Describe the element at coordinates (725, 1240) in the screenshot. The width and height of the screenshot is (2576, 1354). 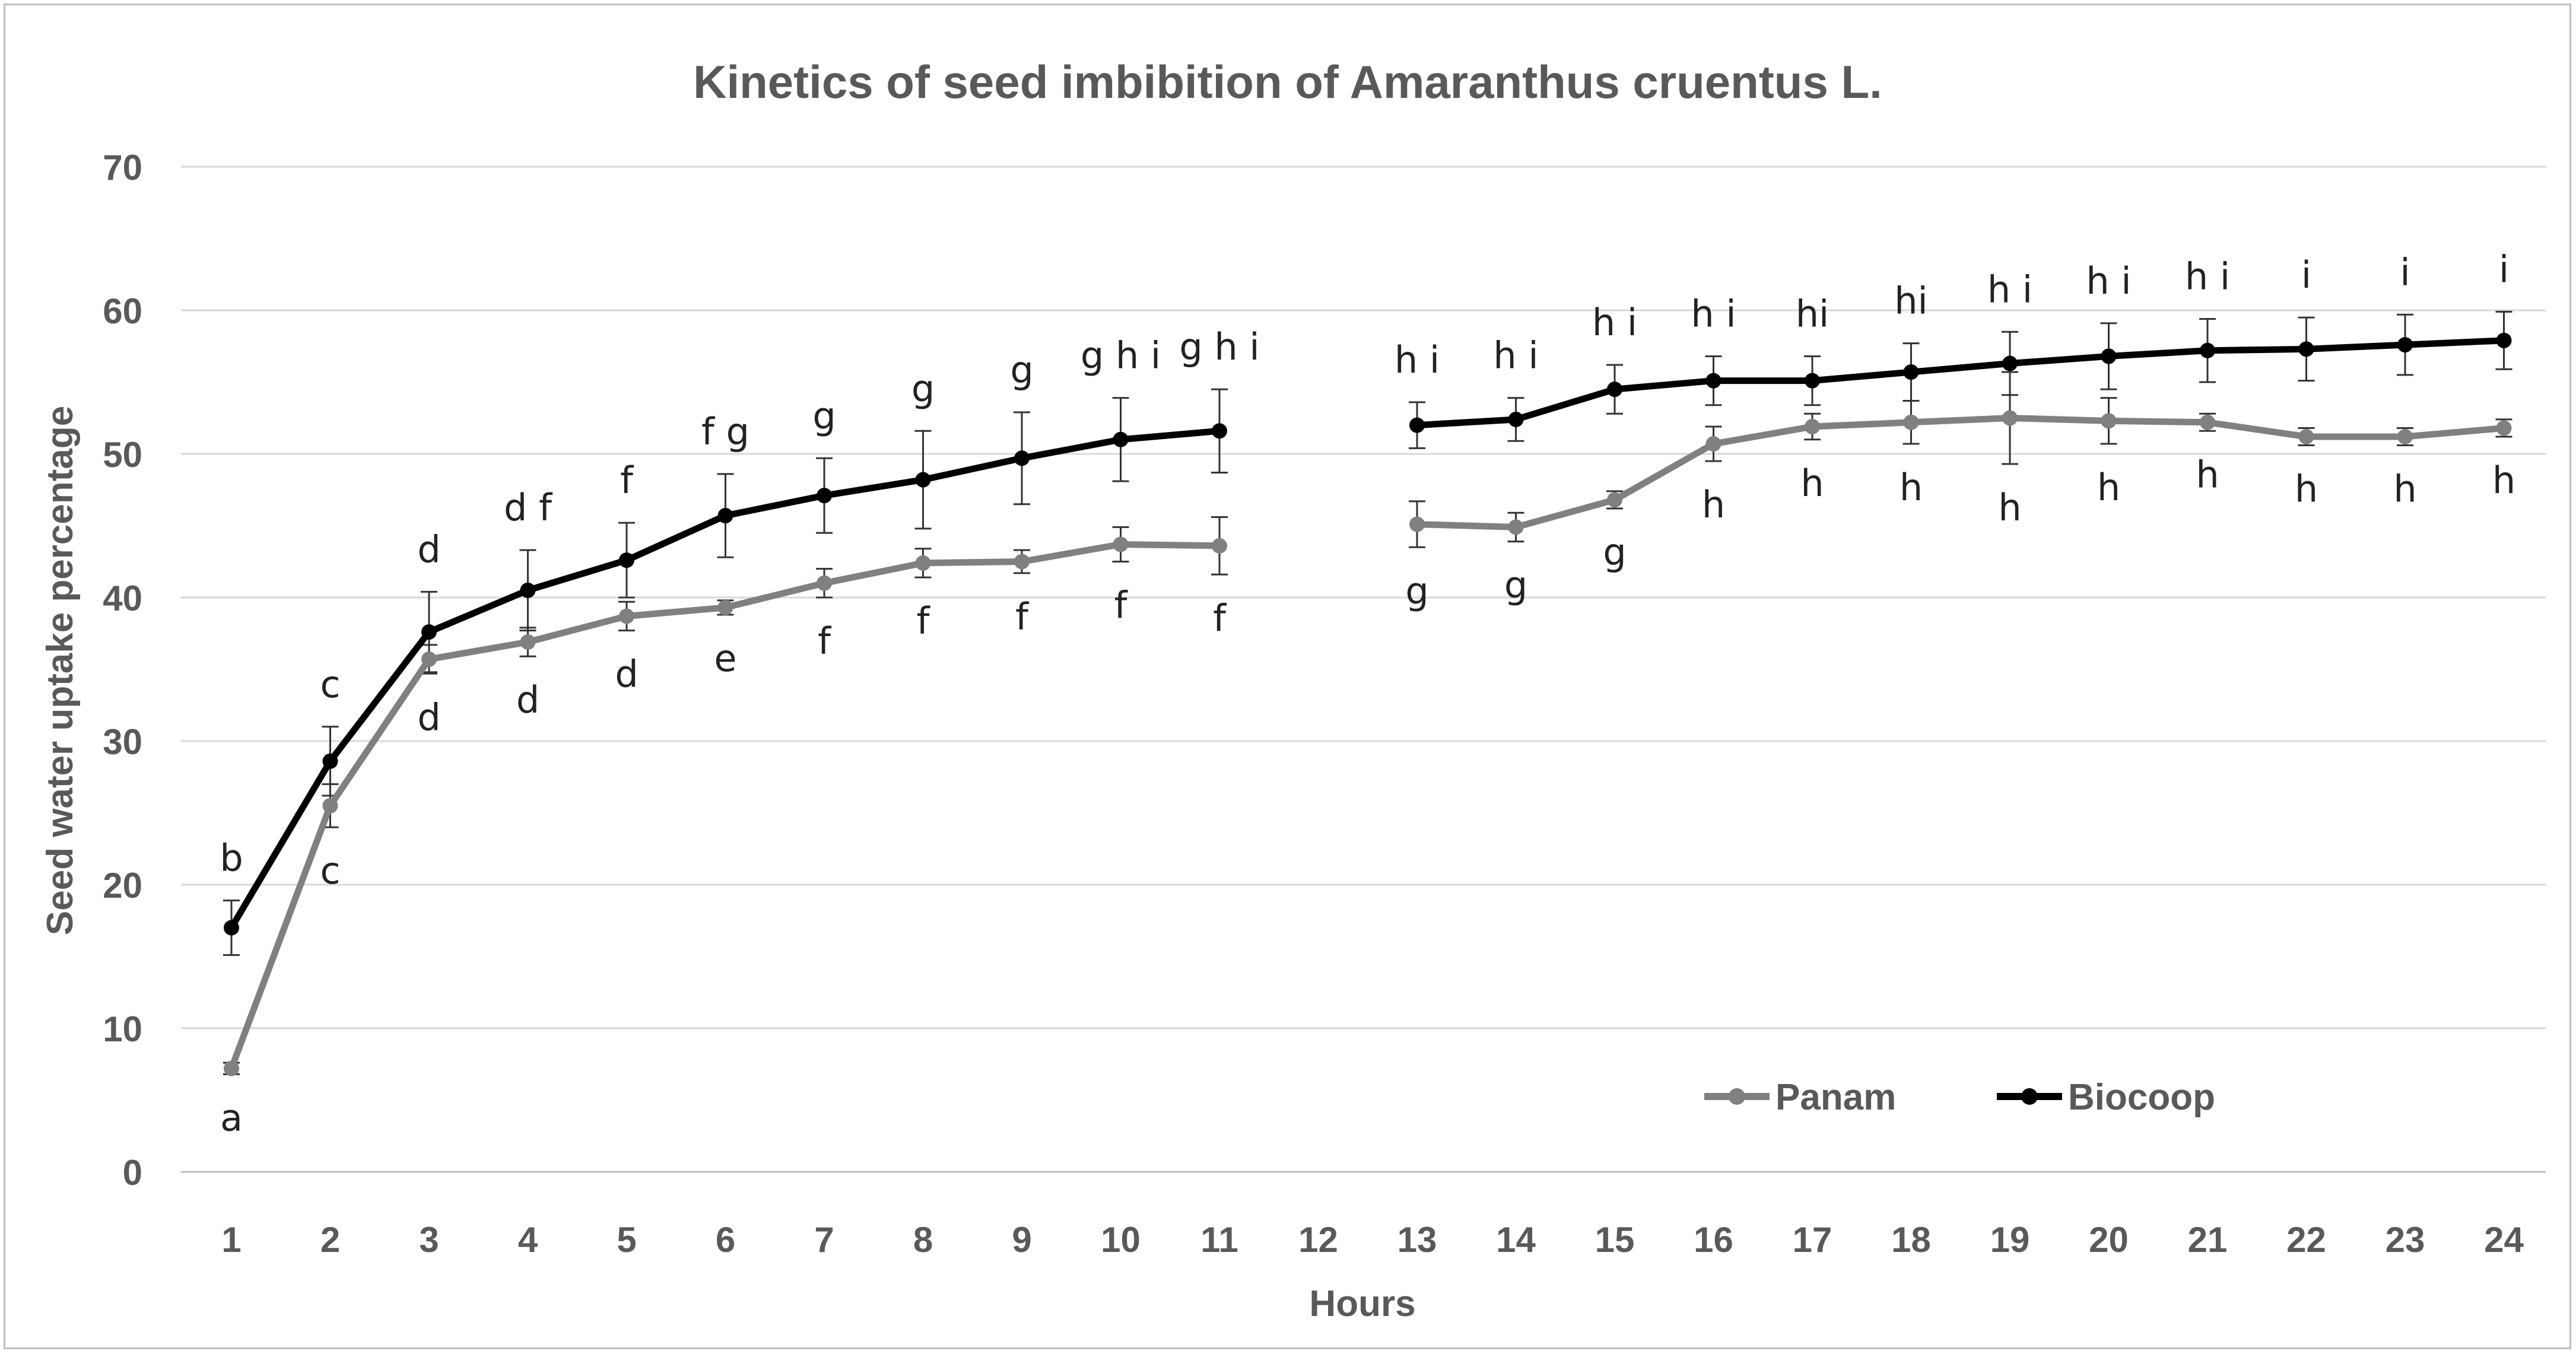
I see `x-tick-label: 6` at that location.